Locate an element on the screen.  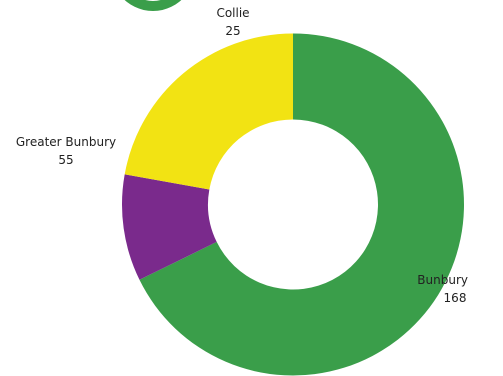
label-greater-bunbury-name: Greater Bunbury is located at coordinates (66, 142).